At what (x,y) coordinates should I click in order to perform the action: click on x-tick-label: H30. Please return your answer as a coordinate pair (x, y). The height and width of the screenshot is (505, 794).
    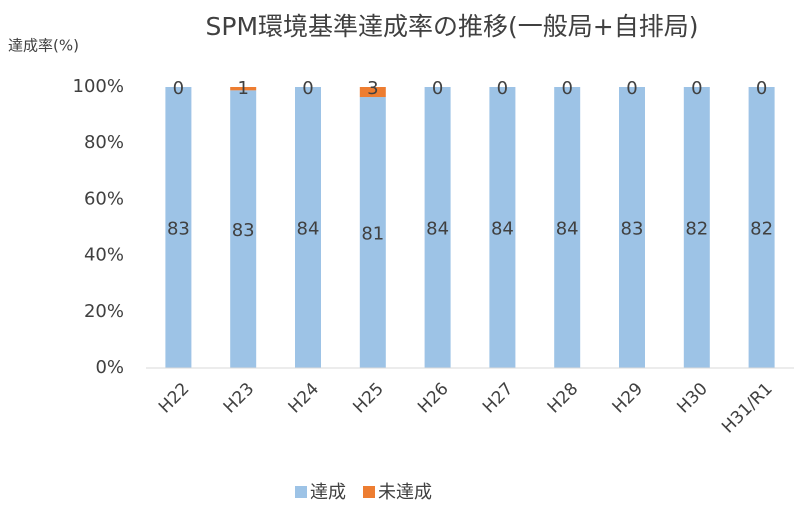
    Looking at the image, I should click on (692, 398).